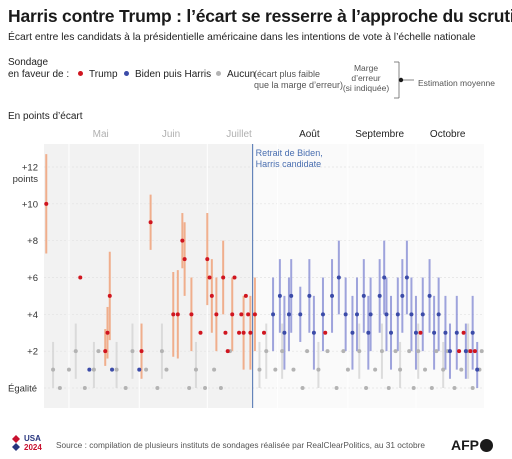  What do you see at coordinates (30, 168) in the screenshot?
I see `y-tick-label: +12` at bounding box center [30, 168].